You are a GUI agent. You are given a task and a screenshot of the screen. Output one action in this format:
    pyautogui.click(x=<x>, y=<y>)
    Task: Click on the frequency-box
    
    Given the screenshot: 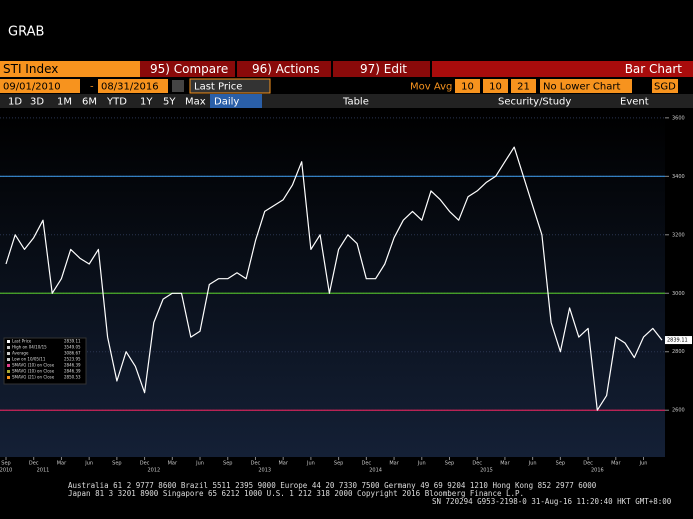 What is the action you would take?
    pyautogui.click(x=236, y=101)
    